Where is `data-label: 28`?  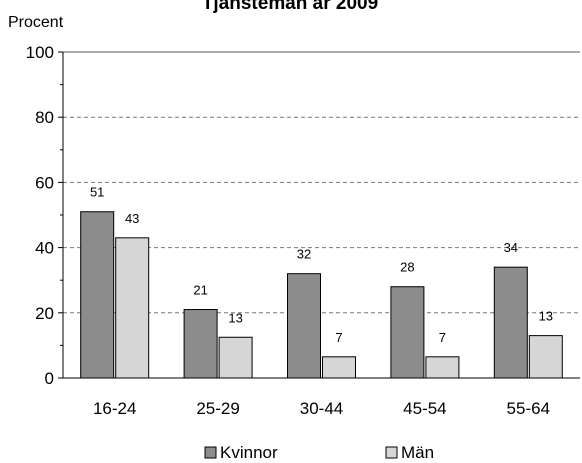
data-label: 28 is located at coordinates (407, 267).